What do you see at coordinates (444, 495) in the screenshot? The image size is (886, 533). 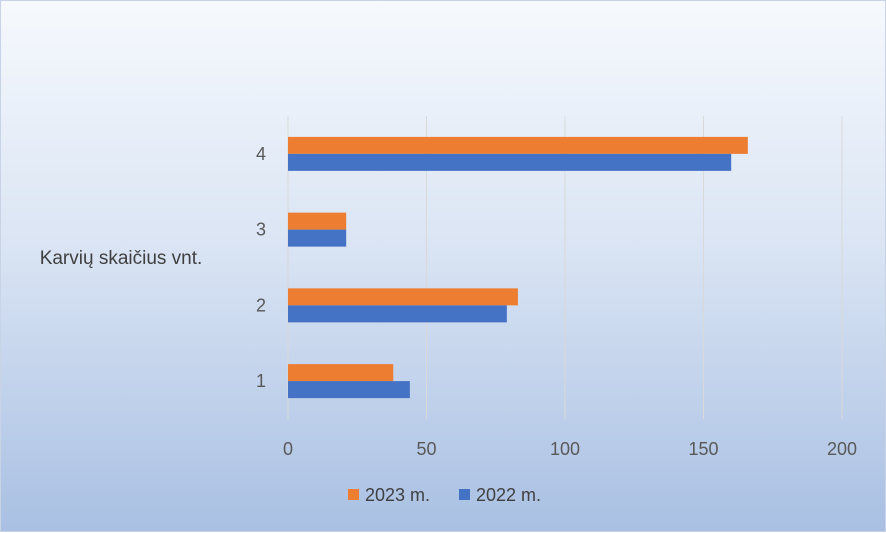 I see `legend: 2023 m. 2022 m.` at bounding box center [444, 495].